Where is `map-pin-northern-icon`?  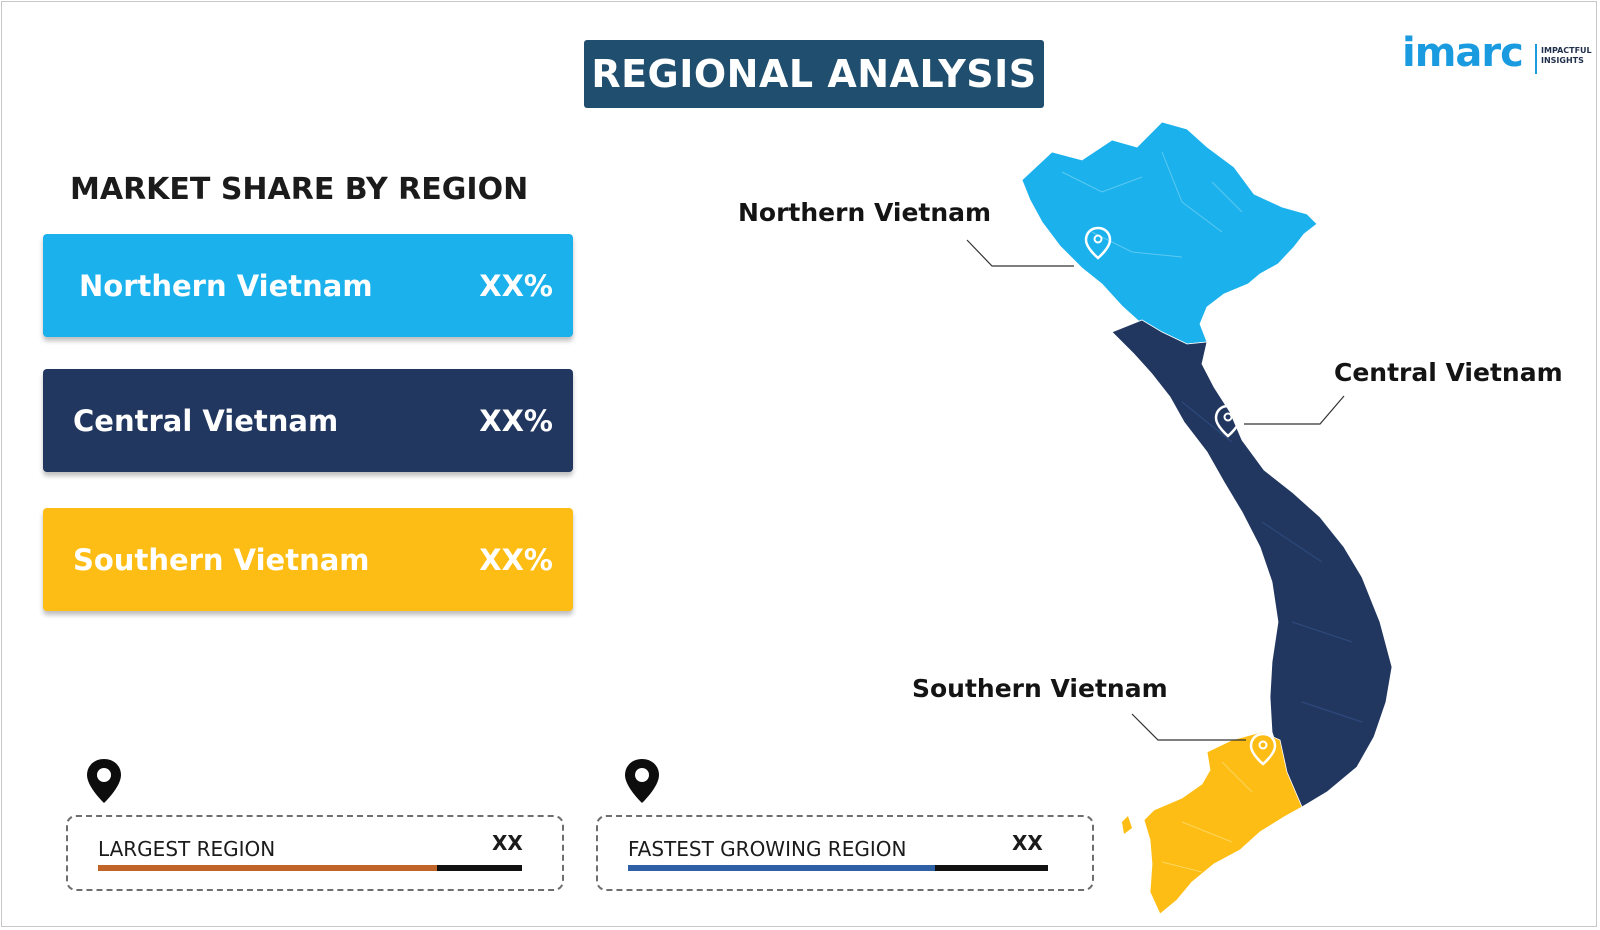 map-pin-northern-icon is located at coordinates (1098, 243).